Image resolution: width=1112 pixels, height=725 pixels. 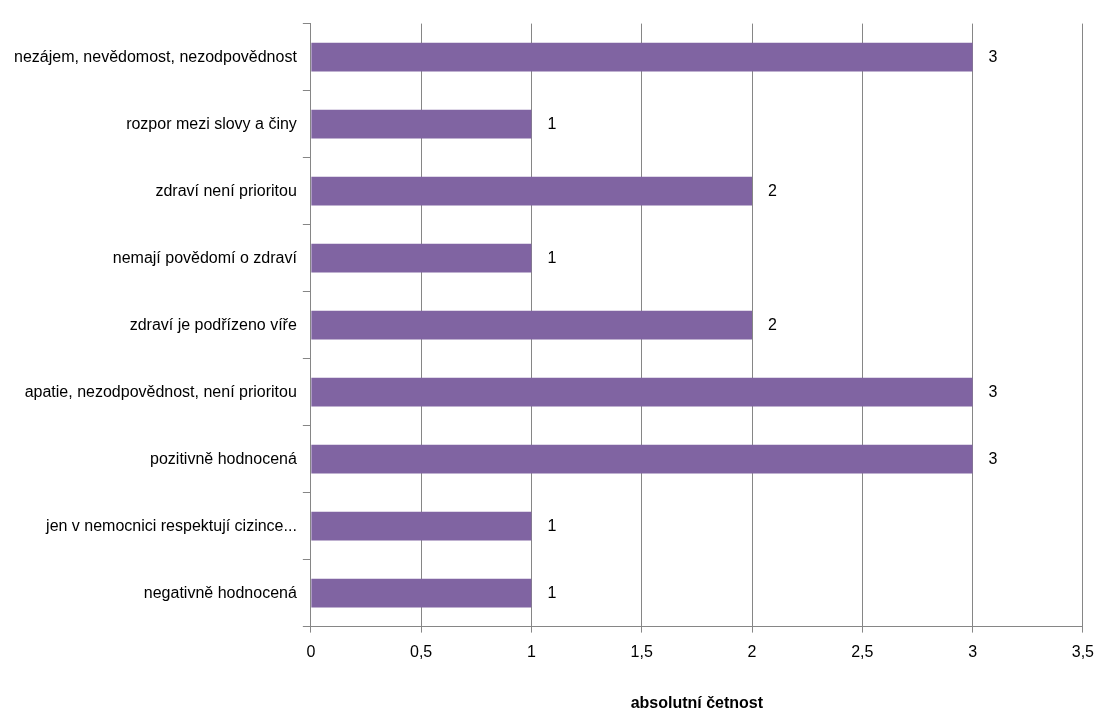 I want to click on x-tick-label: 2, so click(x=752, y=651).